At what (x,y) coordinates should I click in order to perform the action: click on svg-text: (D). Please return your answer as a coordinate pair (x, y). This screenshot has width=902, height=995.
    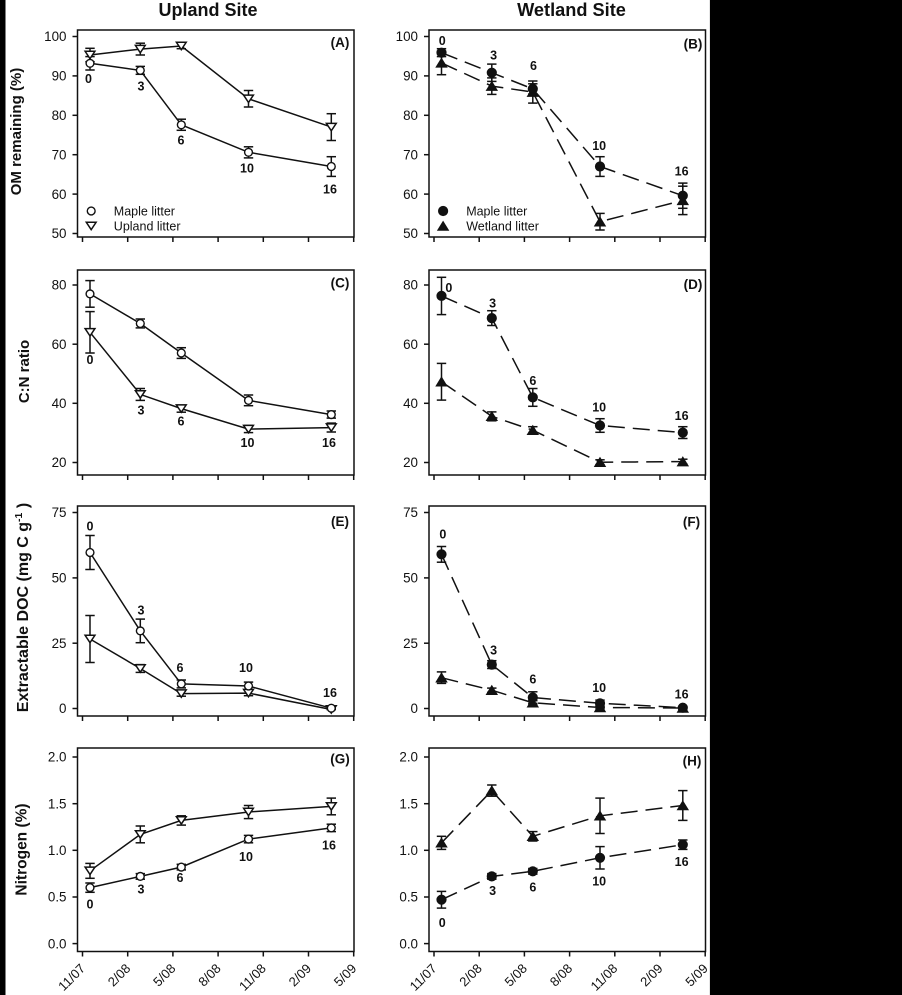
    Looking at the image, I should click on (693, 284).